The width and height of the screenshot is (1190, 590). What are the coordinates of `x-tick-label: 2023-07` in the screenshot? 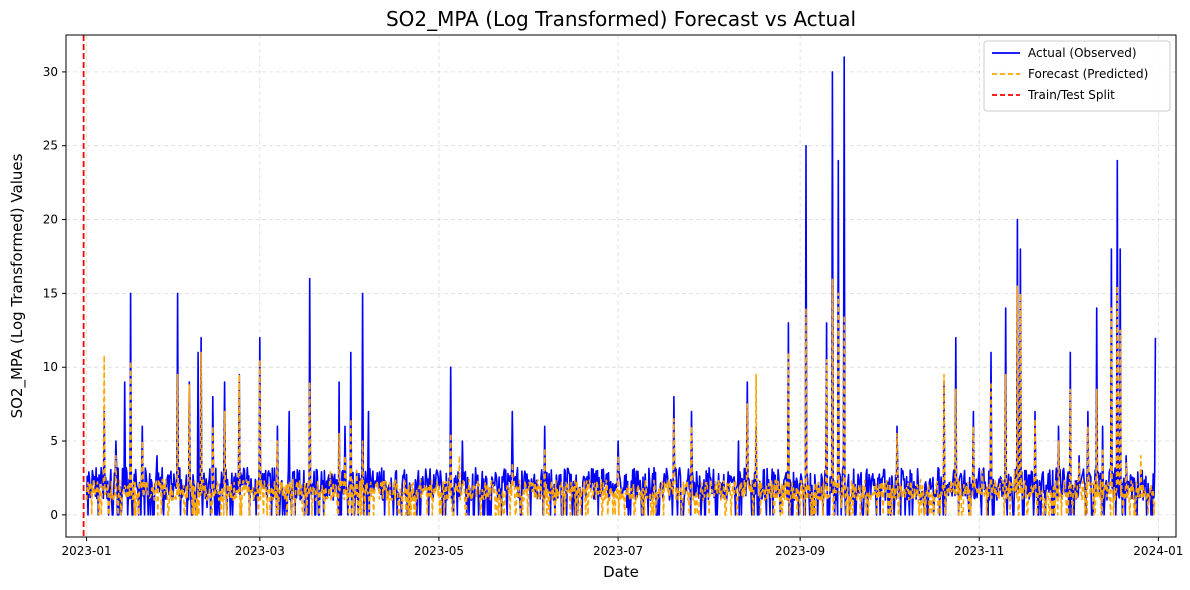 It's located at (618, 551).